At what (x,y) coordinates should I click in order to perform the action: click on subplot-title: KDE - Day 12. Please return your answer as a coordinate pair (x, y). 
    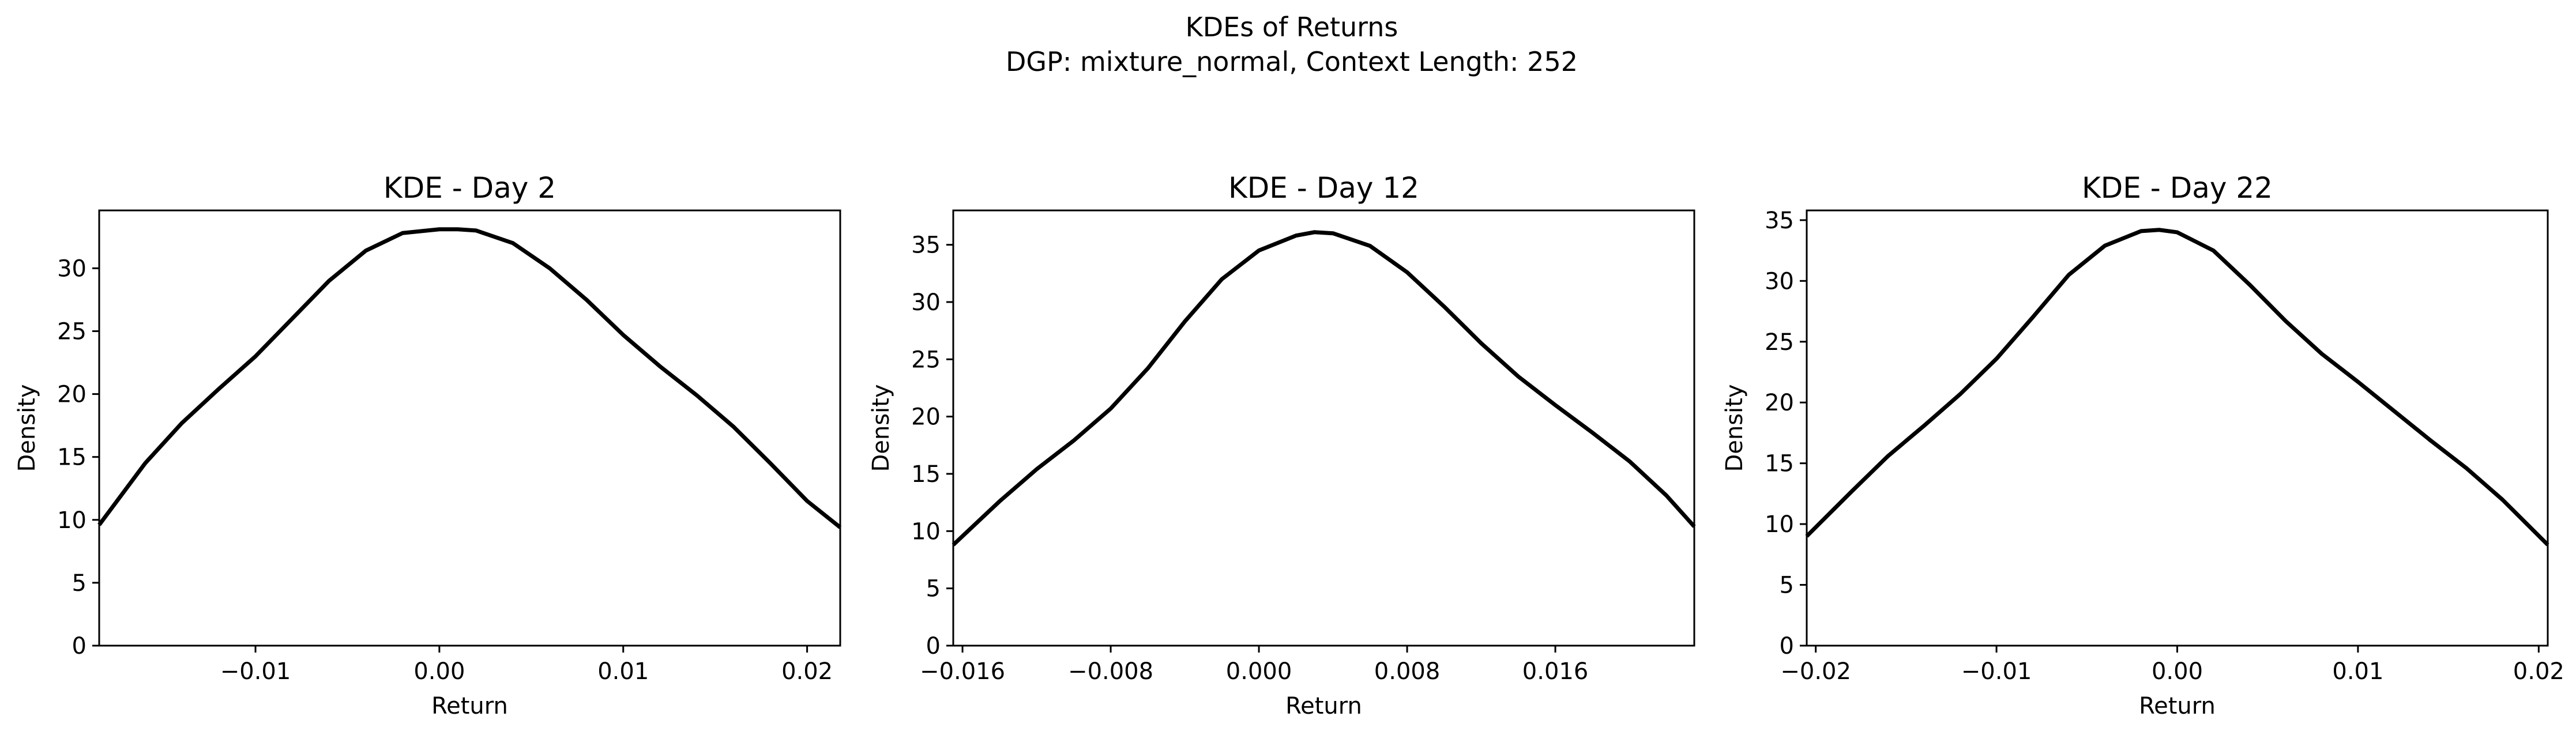
    Looking at the image, I should click on (1323, 188).